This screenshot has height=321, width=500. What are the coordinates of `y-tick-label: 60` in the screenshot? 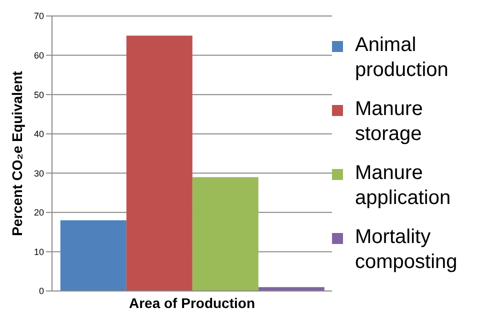 It's located at (39, 55).